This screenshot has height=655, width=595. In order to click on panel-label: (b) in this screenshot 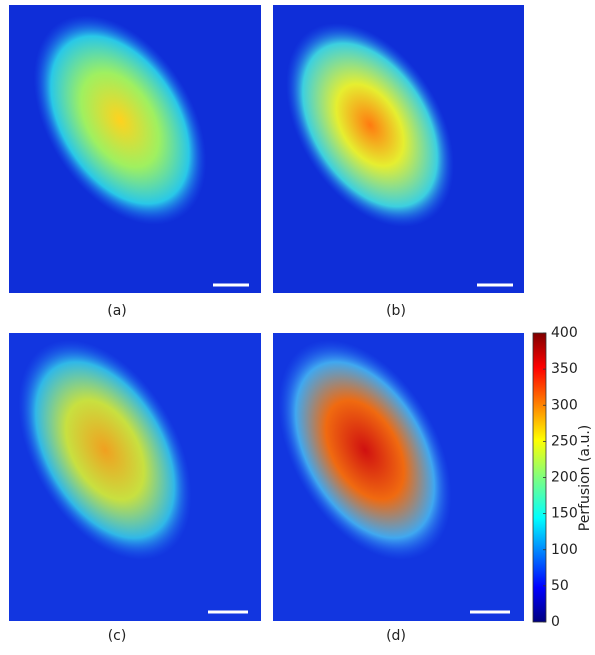, I will do `click(396, 311)`.